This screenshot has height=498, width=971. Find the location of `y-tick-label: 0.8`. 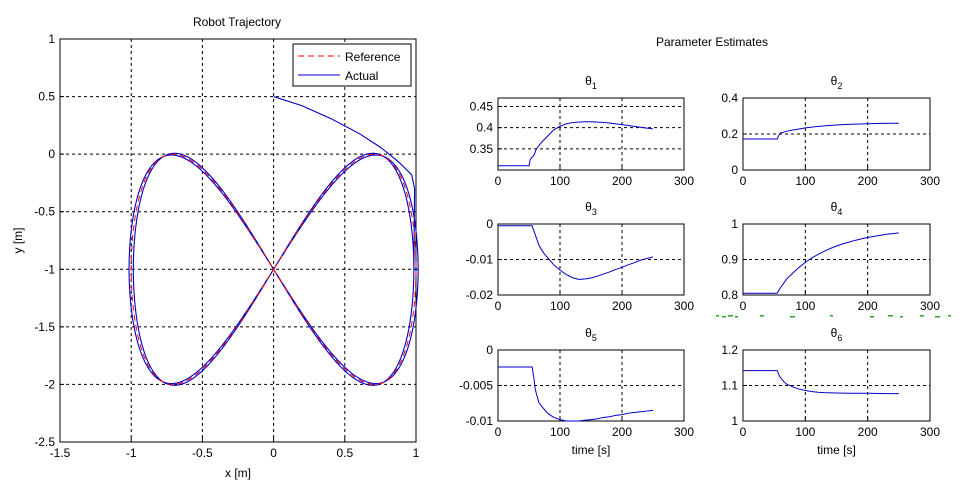

y-tick-label: 0.8 is located at coordinates (729, 295).